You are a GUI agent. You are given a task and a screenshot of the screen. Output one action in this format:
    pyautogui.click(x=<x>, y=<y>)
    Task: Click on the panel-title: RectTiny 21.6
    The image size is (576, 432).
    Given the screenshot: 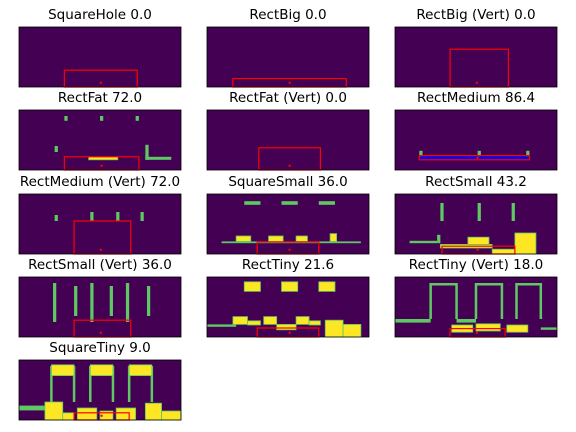 What is the action you would take?
    pyautogui.click(x=288, y=265)
    